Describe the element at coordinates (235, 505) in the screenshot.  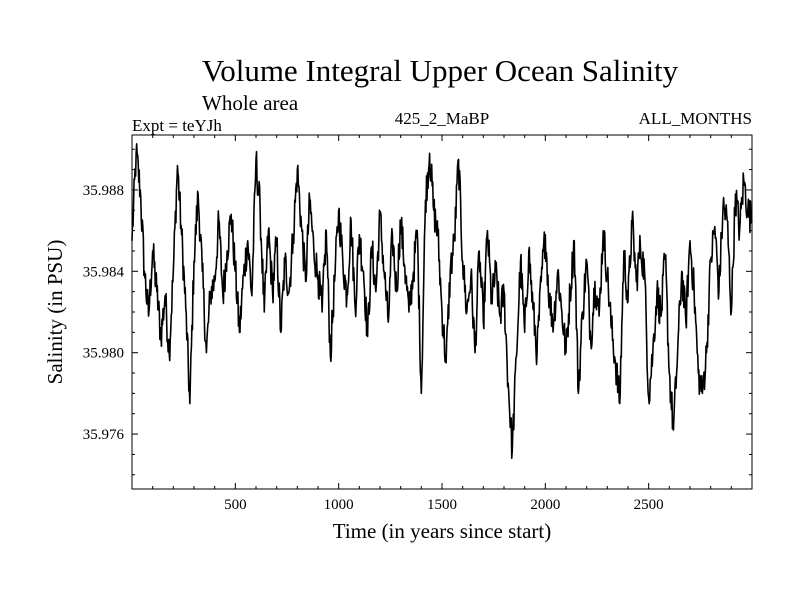
I see `x-tick-label: 500` at that location.